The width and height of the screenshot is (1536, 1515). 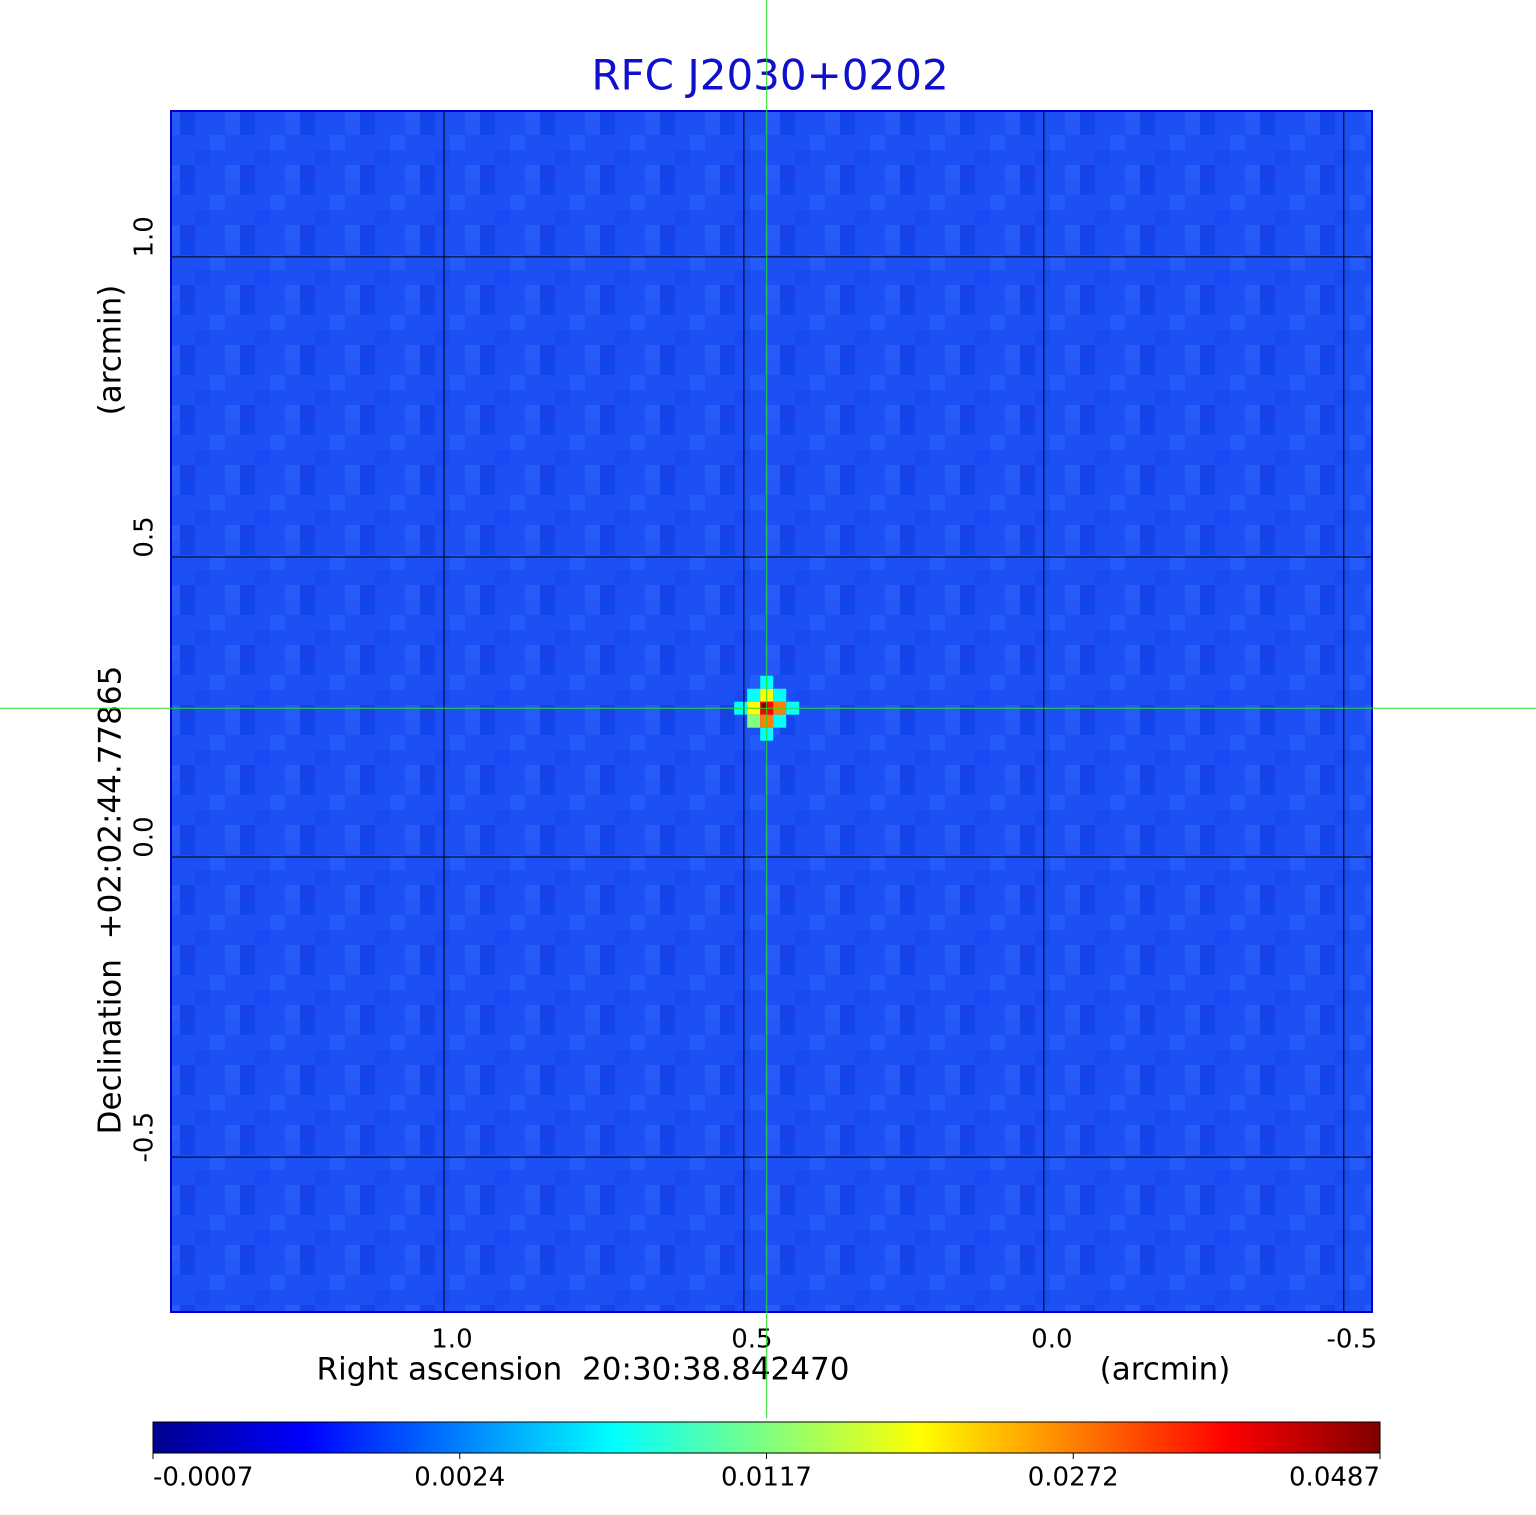 I want to click on x-axis-unit: (arcmin), so click(x=1165, y=1370).